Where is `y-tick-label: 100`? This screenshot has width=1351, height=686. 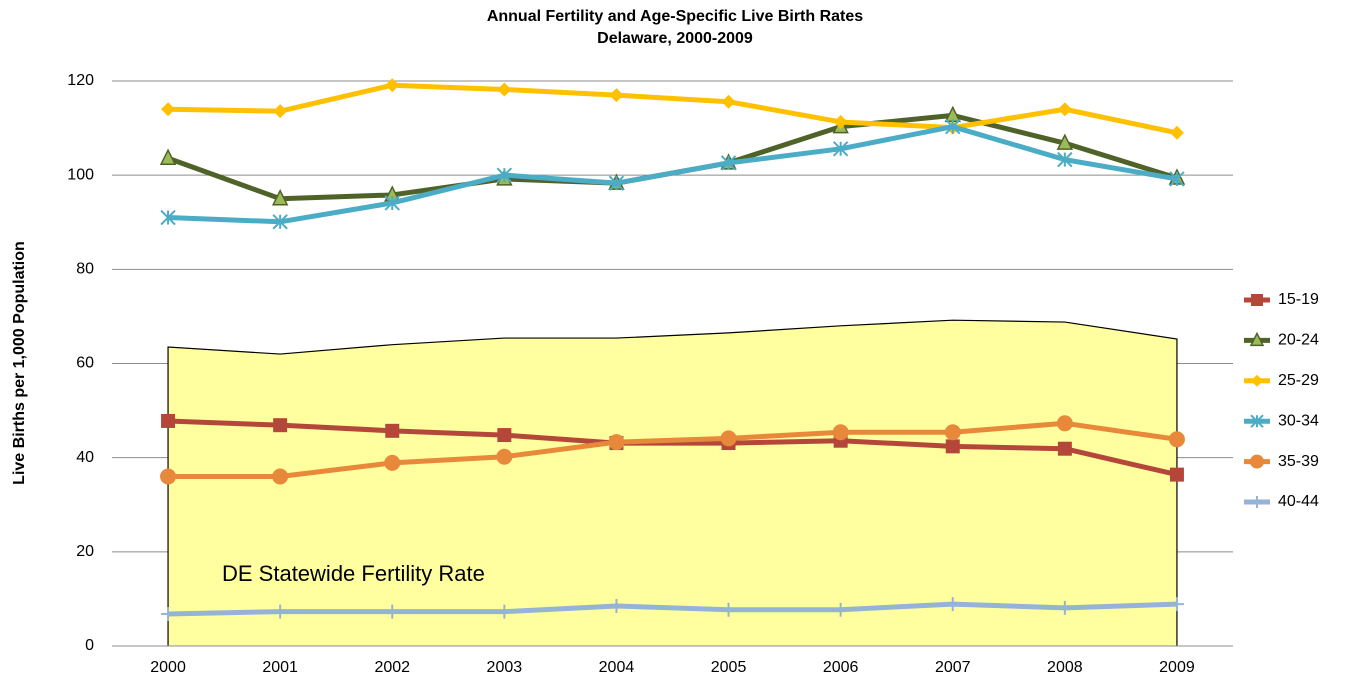 y-tick-label: 100 is located at coordinates (80, 174).